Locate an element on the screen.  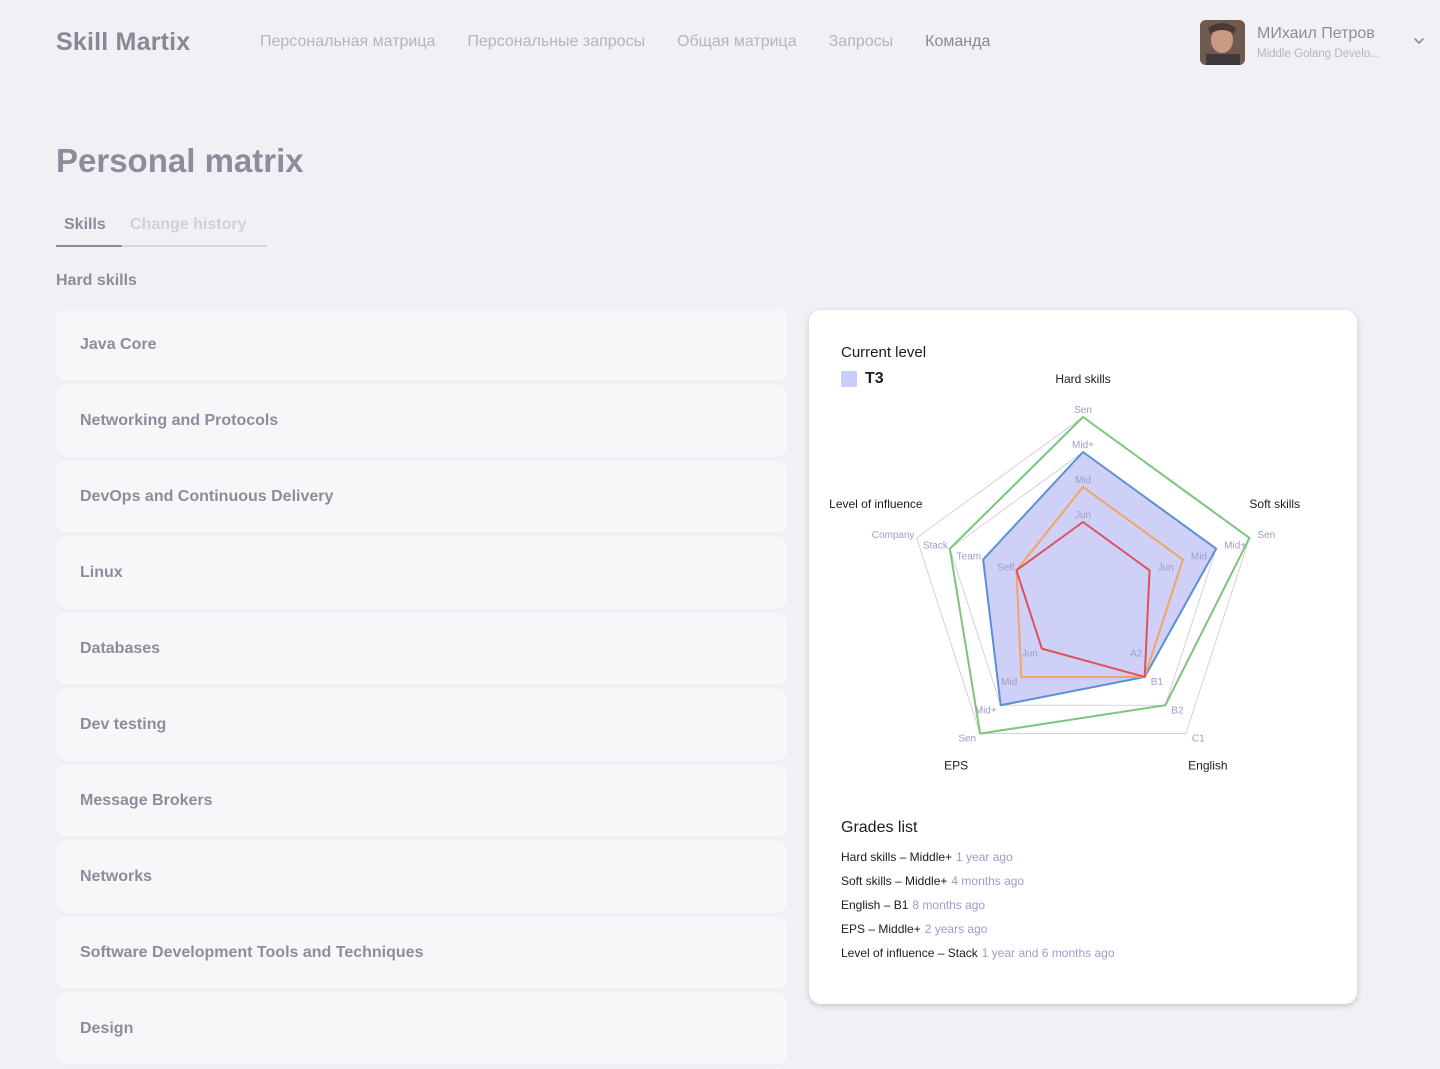
grade-time: 4 months ago is located at coordinates (988, 881).